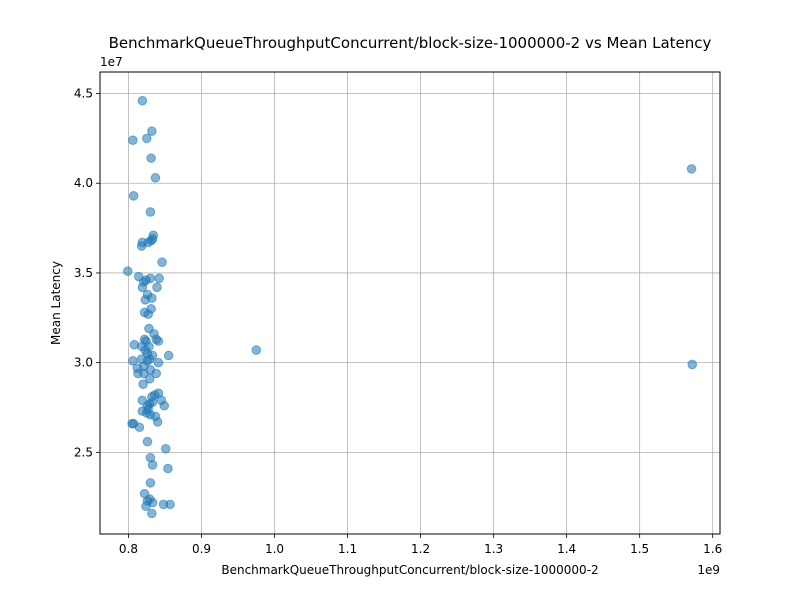 The height and width of the screenshot is (600, 800). I want to click on y-axis-ticks: 2.5 3.0 3.5 4.0 4.5, so click(87, 273).